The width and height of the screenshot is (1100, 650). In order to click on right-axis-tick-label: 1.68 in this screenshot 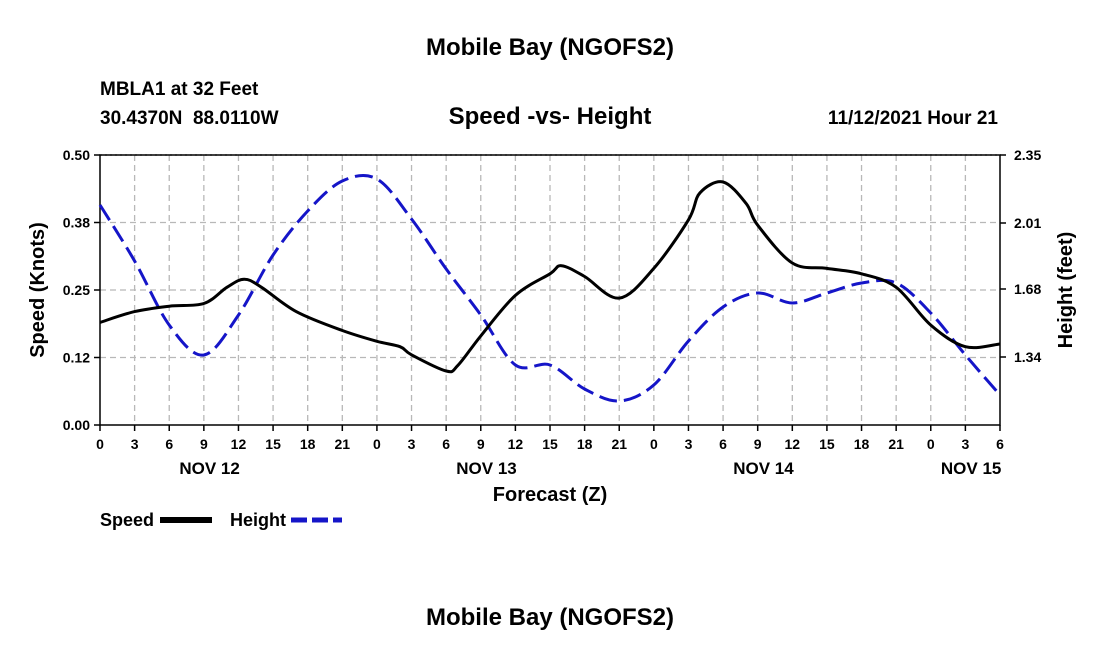, I will do `click(1027, 289)`.